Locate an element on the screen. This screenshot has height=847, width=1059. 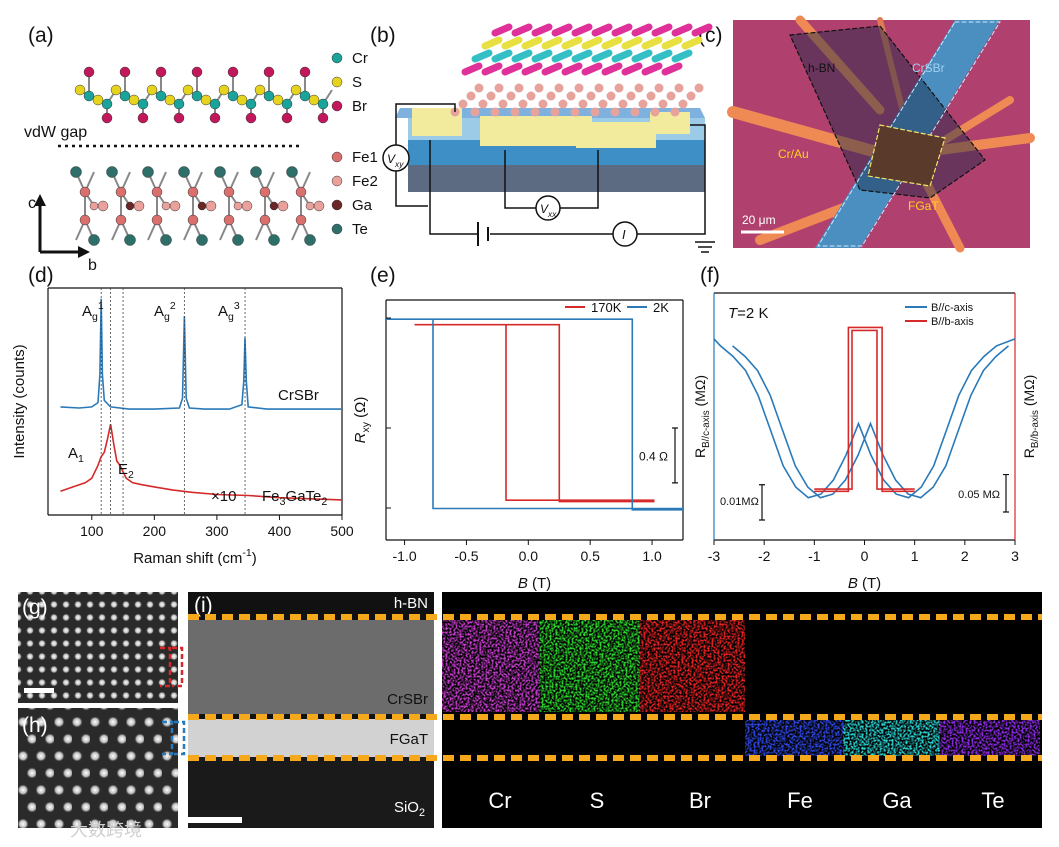
legend-label: B//b-axis is located at coordinates (952, 322).